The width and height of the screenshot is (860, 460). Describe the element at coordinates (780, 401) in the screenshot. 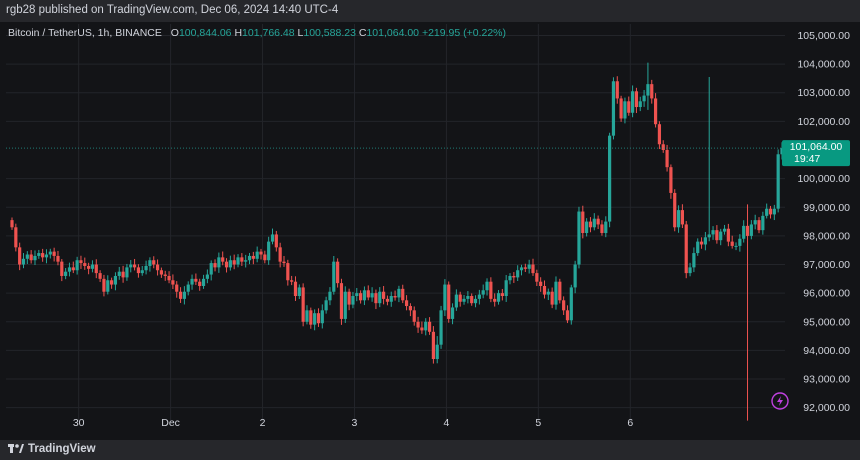

I see `lightning-icon` at that location.